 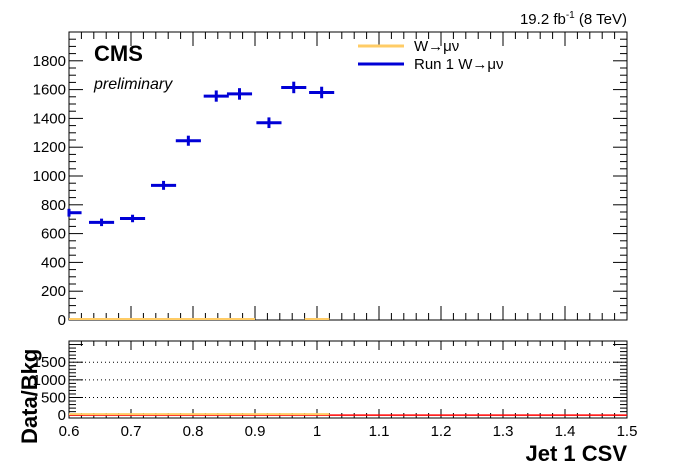 What do you see at coordinates (62, 320) in the screenshot?
I see `main-y-tick-label: 0` at bounding box center [62, 320].